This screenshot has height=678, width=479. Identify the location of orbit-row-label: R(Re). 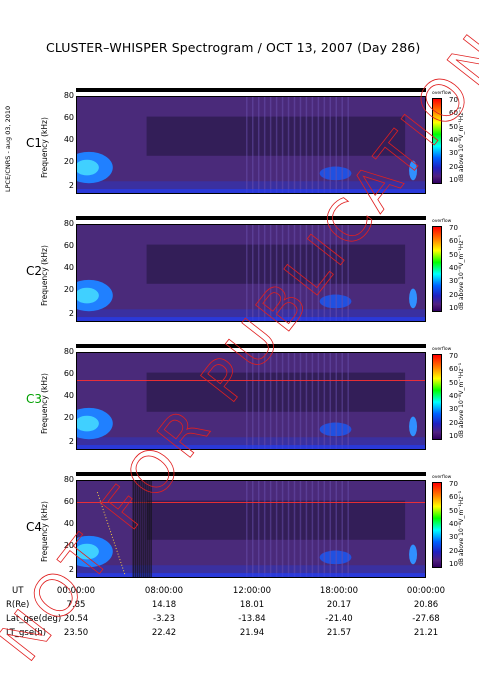
(18, 605).